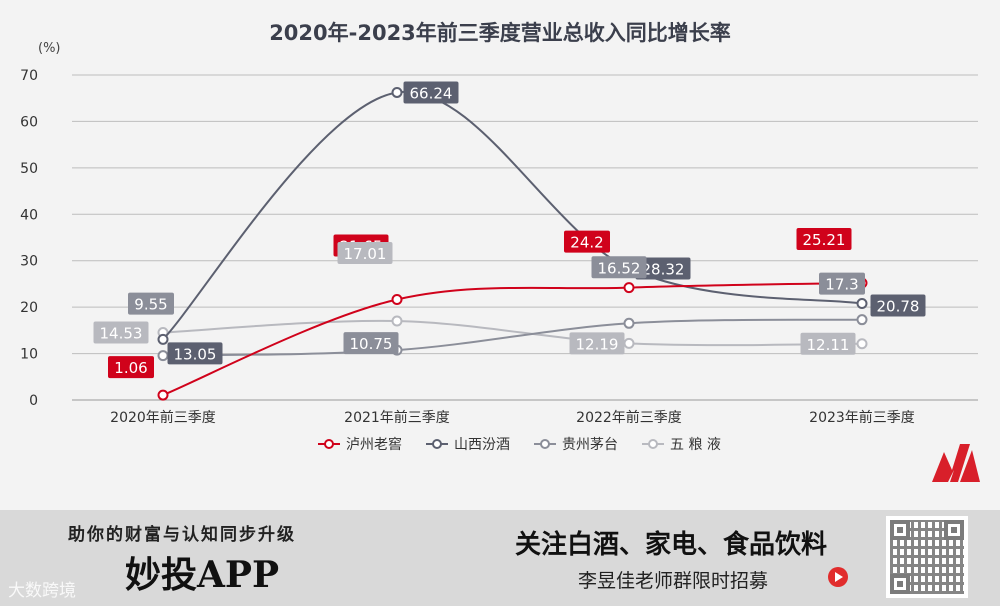  Describe the element at coordinates (49, 48) in the screenshot. I see `y-axis-unit: (%)` at that location.